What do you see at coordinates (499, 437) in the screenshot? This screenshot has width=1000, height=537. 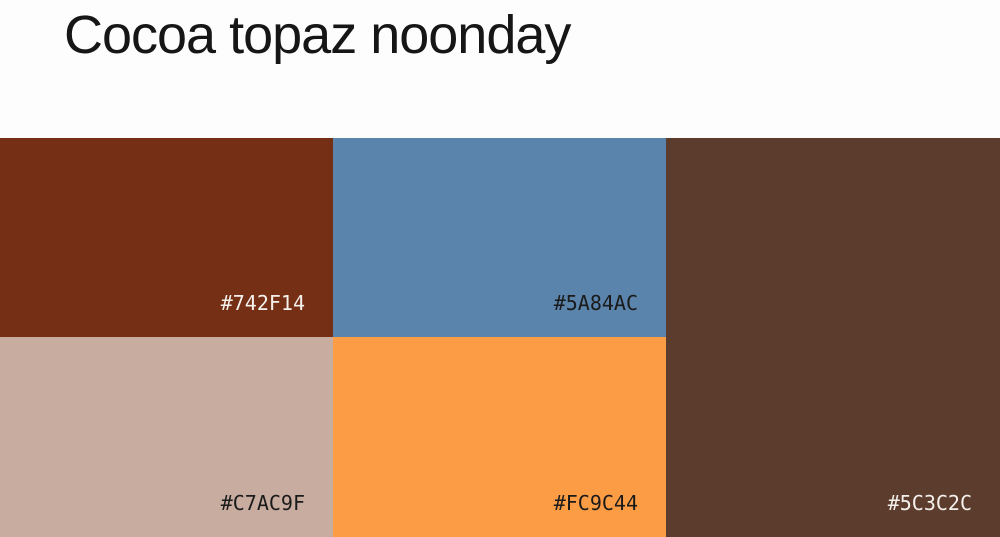 I see `color-swatch: #FC9C44` at bounding box center [499, 437].